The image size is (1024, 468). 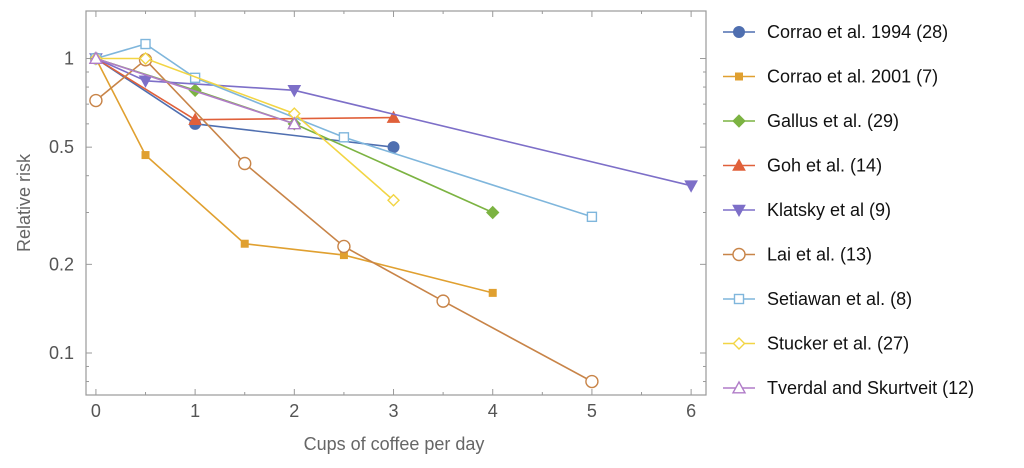 I want to click on legend-item: Goh et al. (14), so click(x=802, y=166).